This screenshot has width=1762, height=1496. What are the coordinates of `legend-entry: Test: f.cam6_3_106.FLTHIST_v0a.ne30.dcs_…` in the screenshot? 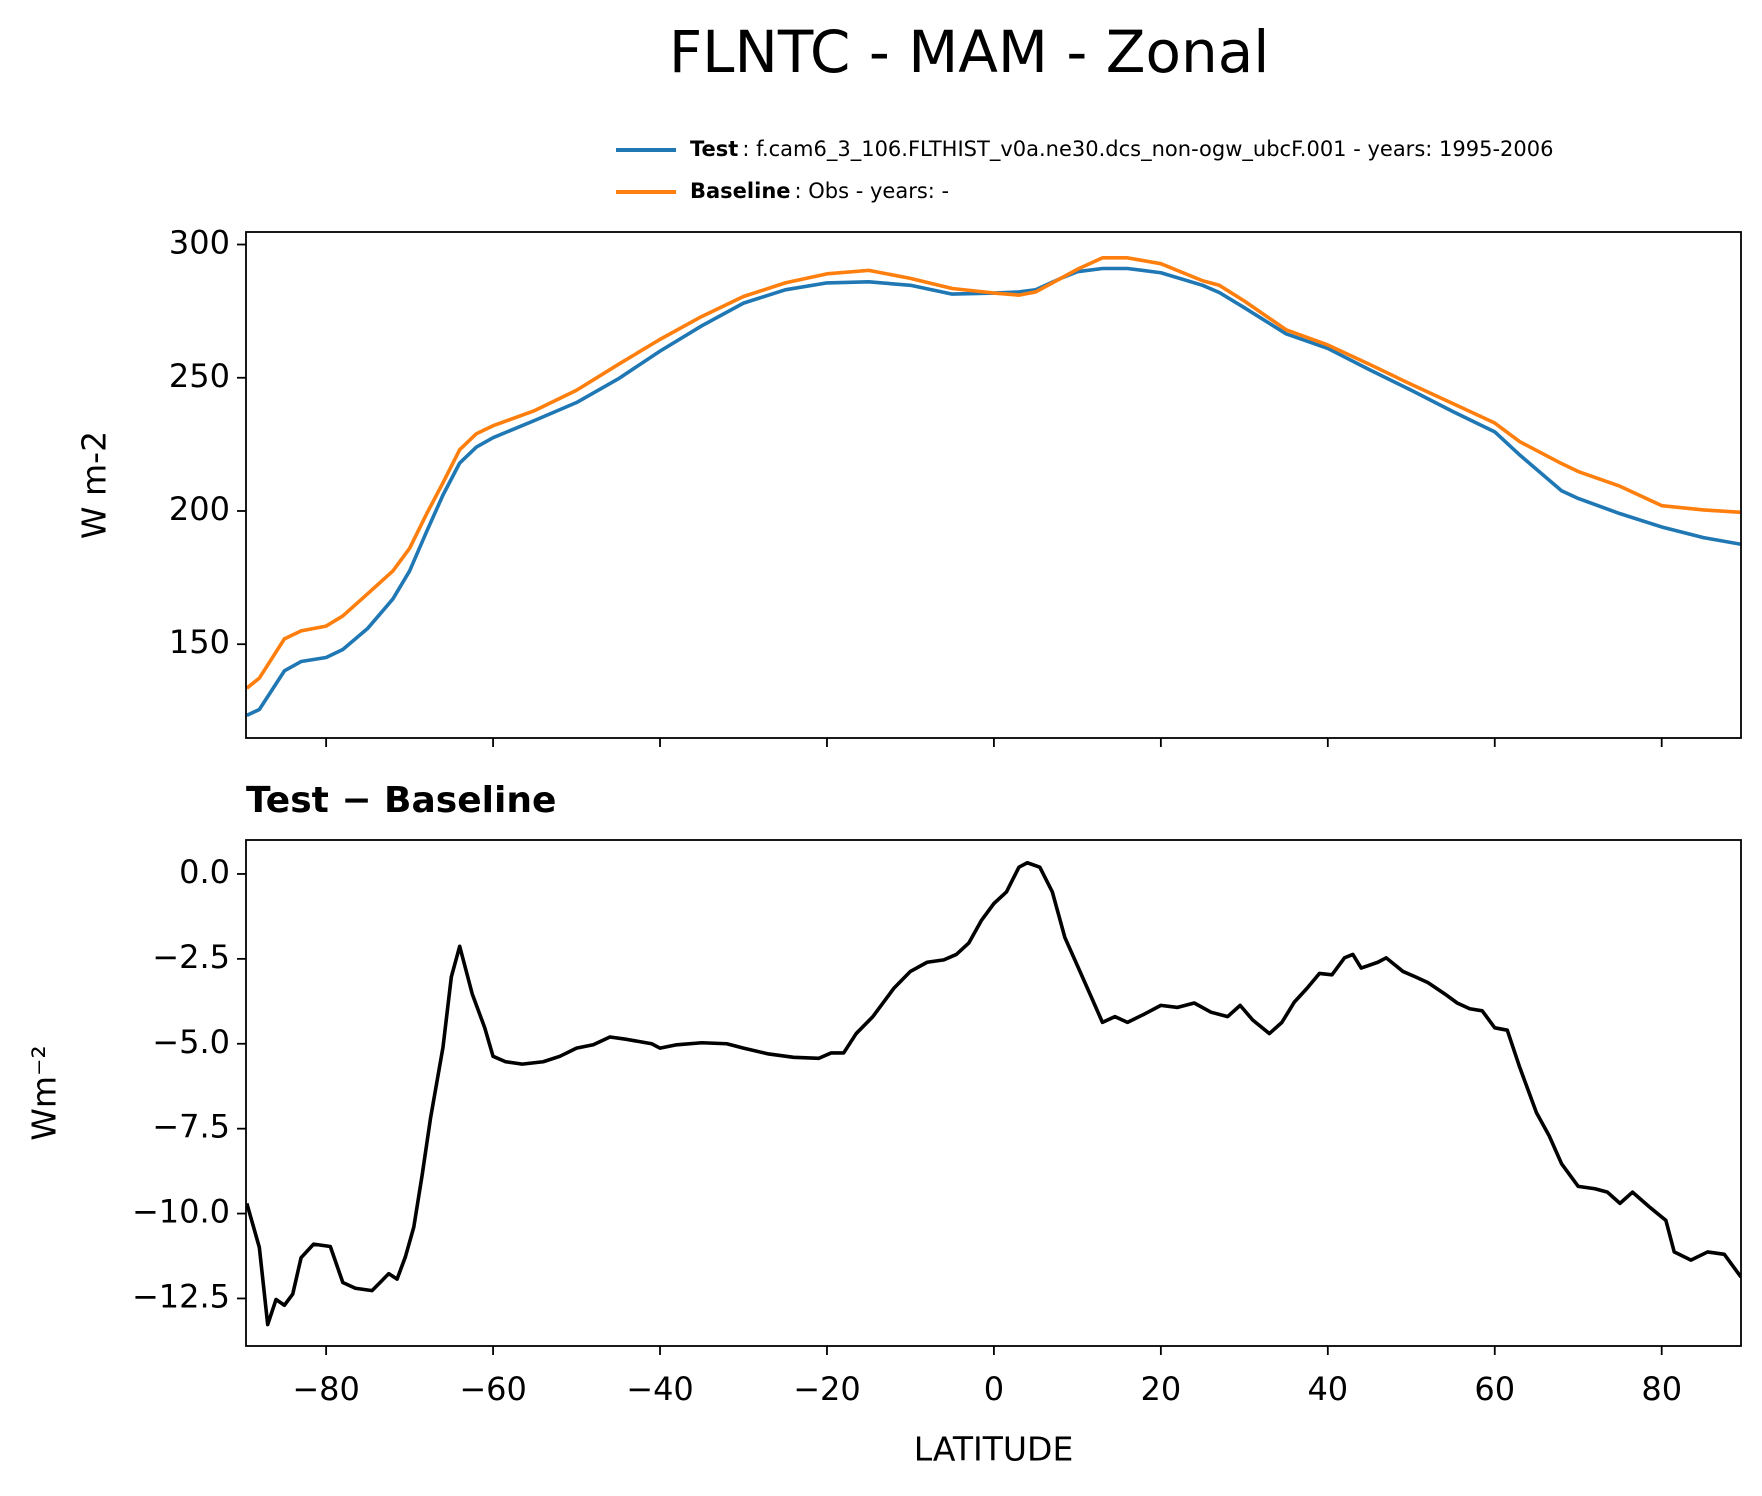 It's located at (1121, 149).